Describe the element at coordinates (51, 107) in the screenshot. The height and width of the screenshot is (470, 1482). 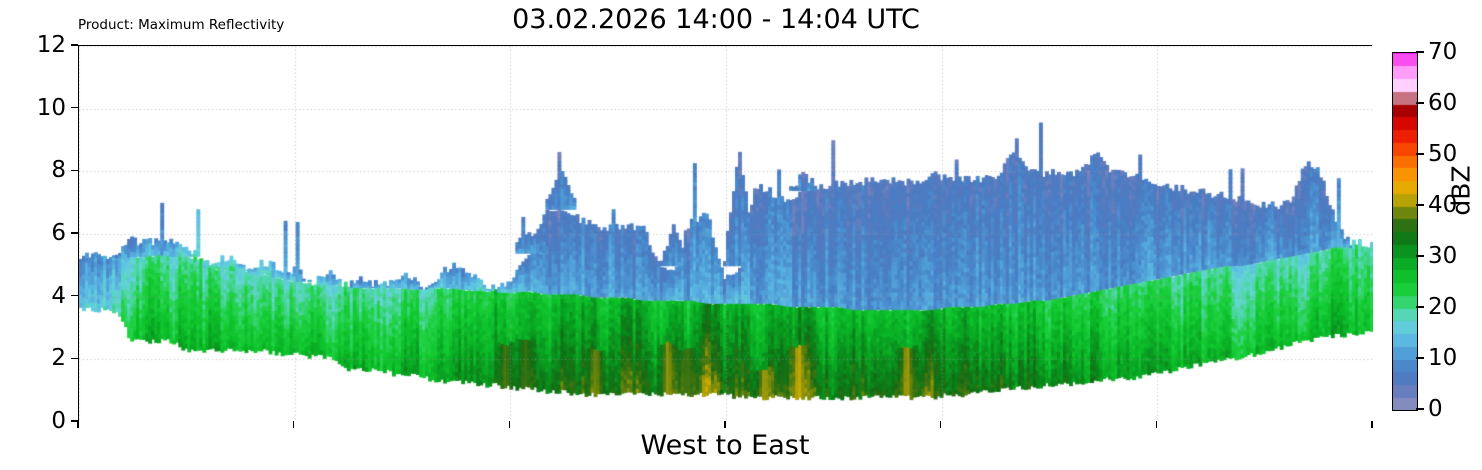
I see `y-tick-label: 10` at that location.